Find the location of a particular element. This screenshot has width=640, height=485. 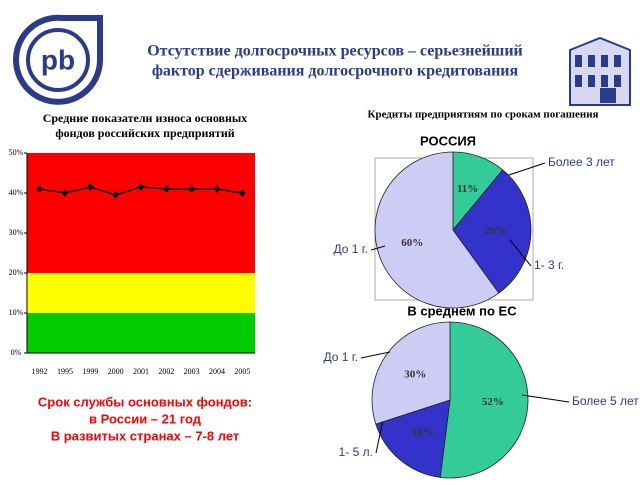

x-tick-label: 2002 is located at coordinates (166, 371).